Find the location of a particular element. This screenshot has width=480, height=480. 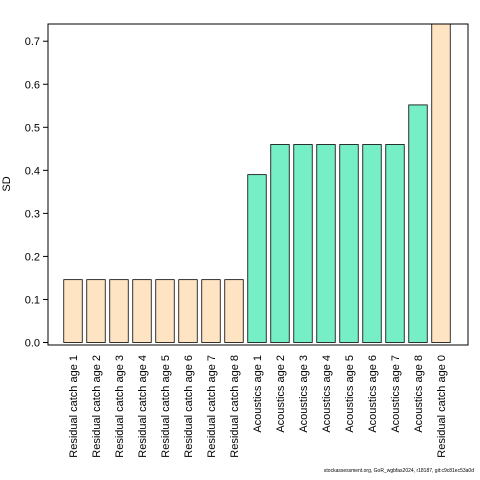

x-tick-label: Acoustics age 6 is located at coordinates (373, 394).